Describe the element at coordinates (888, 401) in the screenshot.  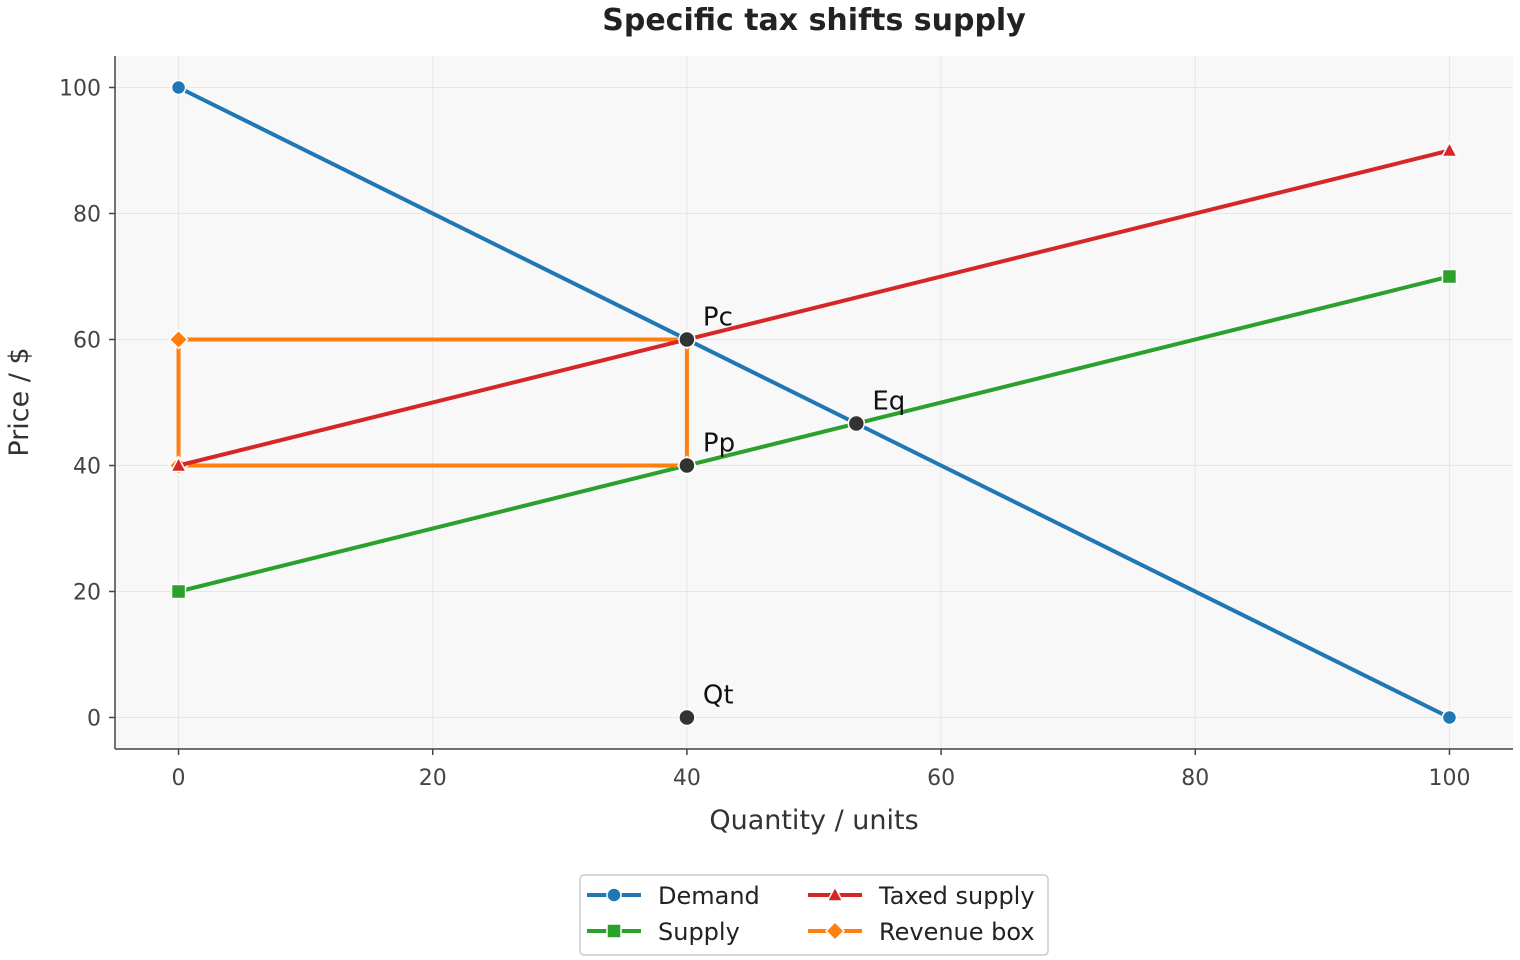
I see `point-label-eq: Eq` at that location.